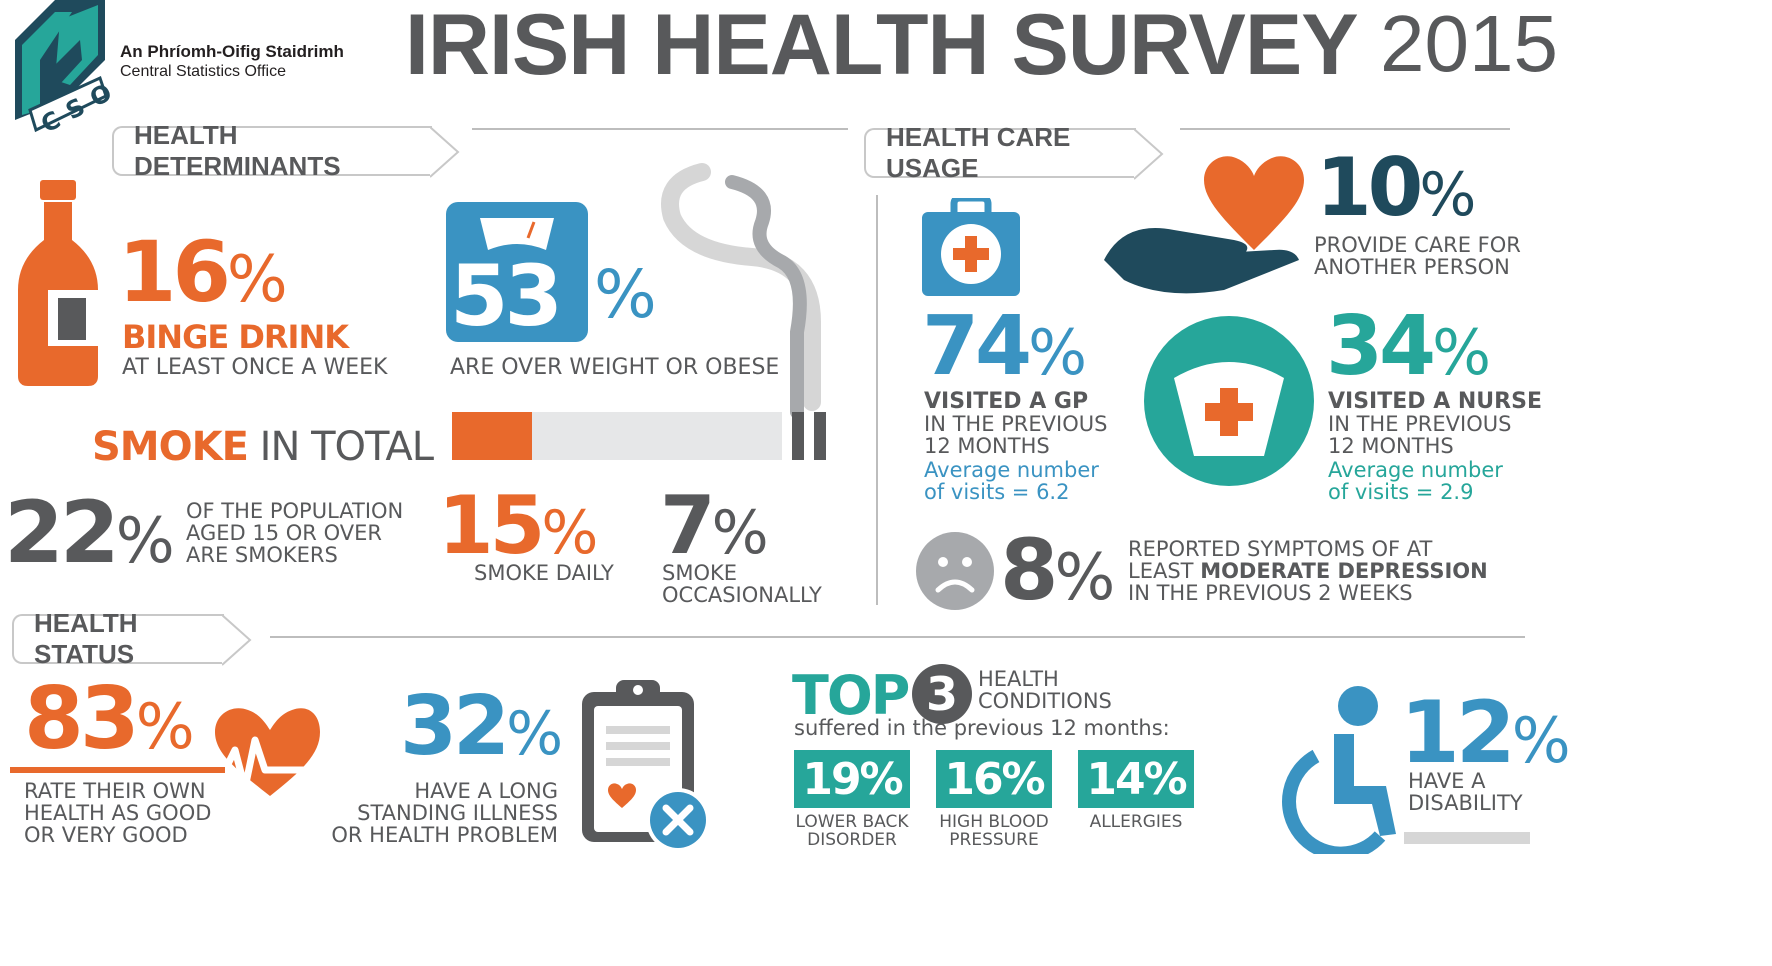 This screenshot has height=966, width=1772. I want to click on condition-3-value: 14%, so click(1136, 779).